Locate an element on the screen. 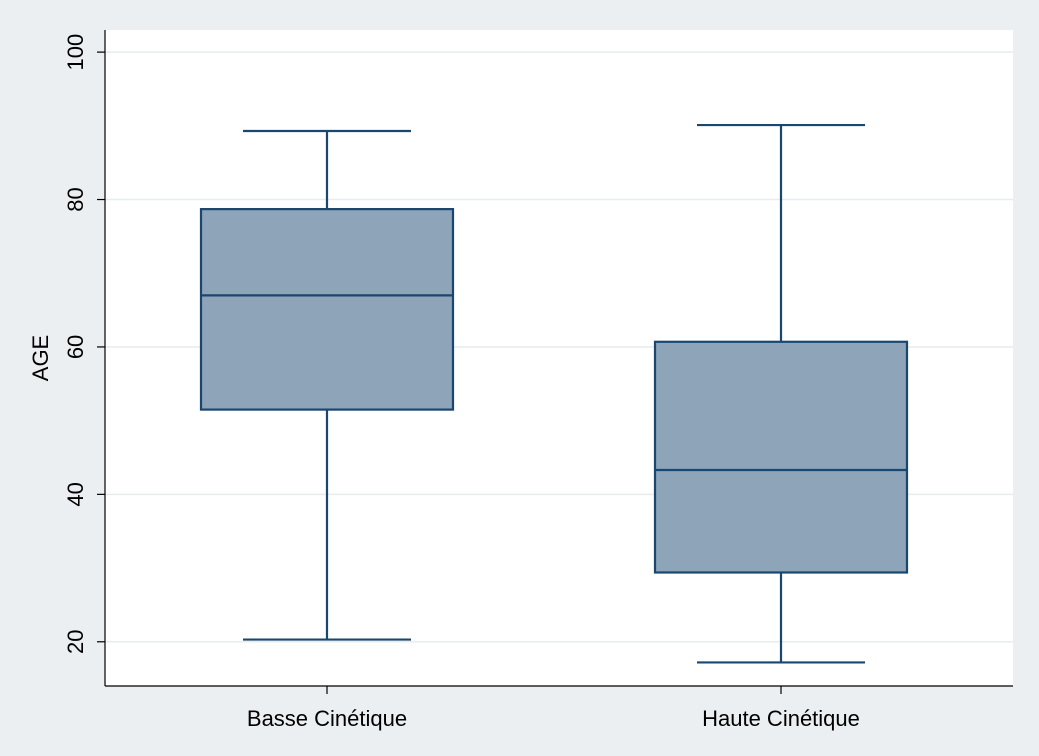  y-ticks: 20 40 60 80 100 is located at coordinates (84, 344).